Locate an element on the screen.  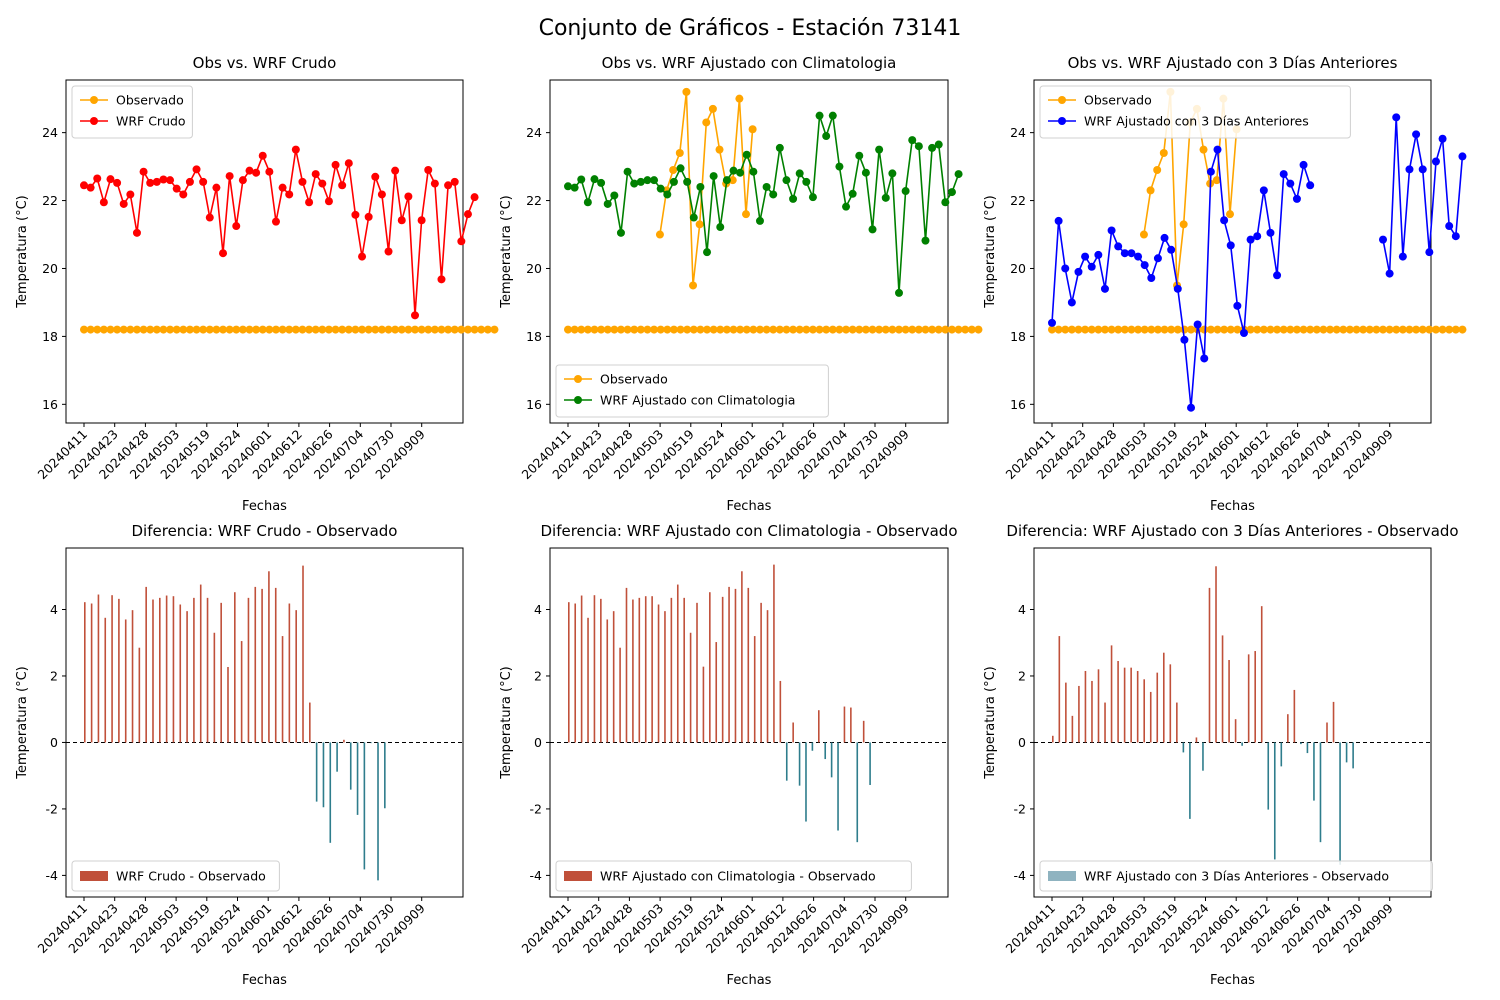
y-tick-label: 24 is located at coordinates (534, 132).